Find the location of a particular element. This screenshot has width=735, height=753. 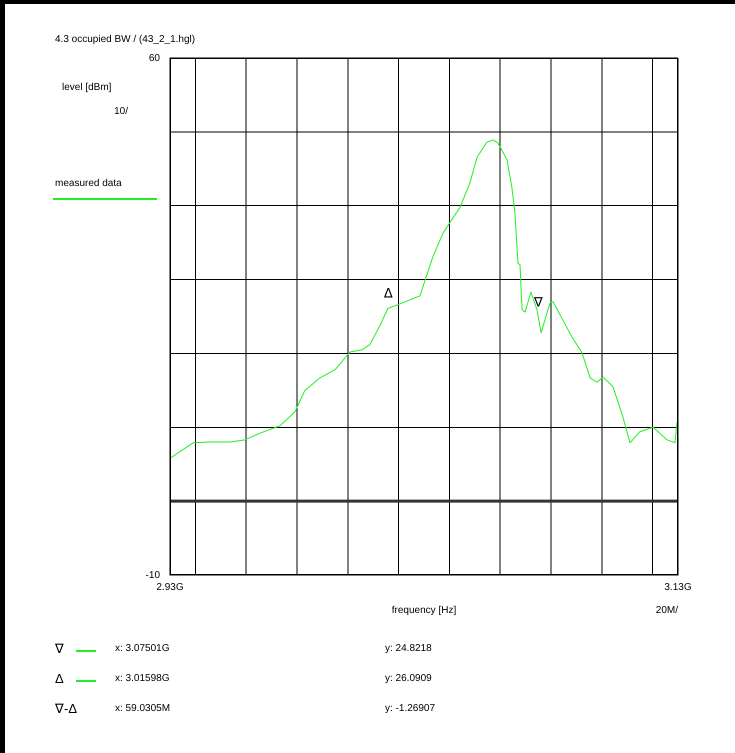

text: y: 24.8218 is located at coordinates (408, 648).